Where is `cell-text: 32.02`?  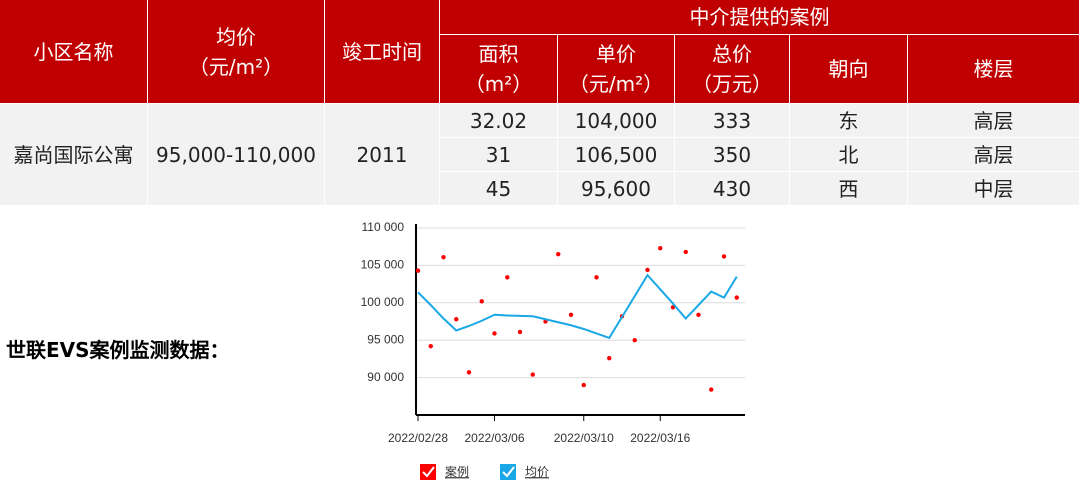 cell-text: 32.02 is located at coordinates (498, 120).